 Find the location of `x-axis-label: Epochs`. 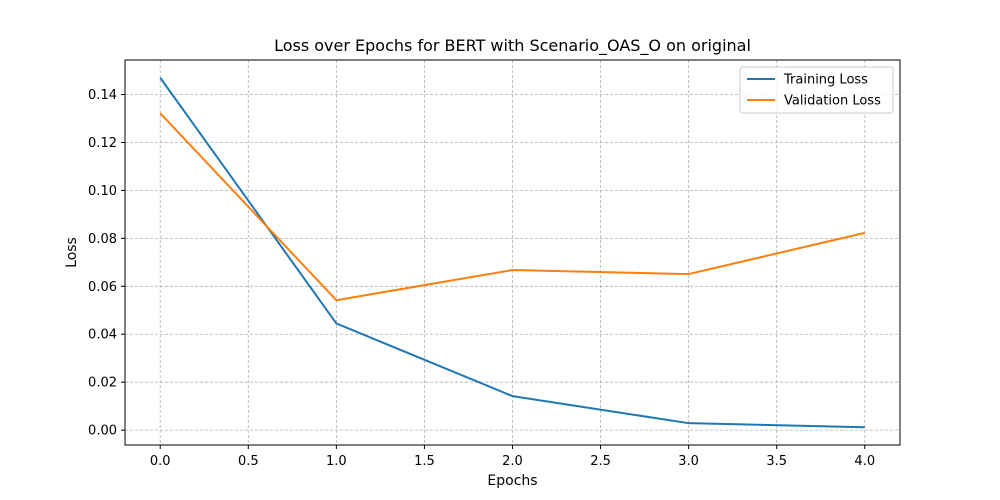

x-axis-label: Epochs is located at coordinates (512, 481).